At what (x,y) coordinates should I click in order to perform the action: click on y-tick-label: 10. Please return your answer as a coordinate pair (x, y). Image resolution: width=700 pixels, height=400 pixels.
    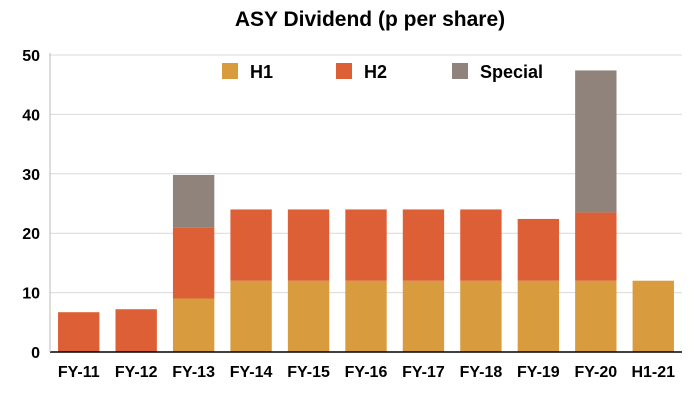
    Looking at the image, I should click on (31, 294).